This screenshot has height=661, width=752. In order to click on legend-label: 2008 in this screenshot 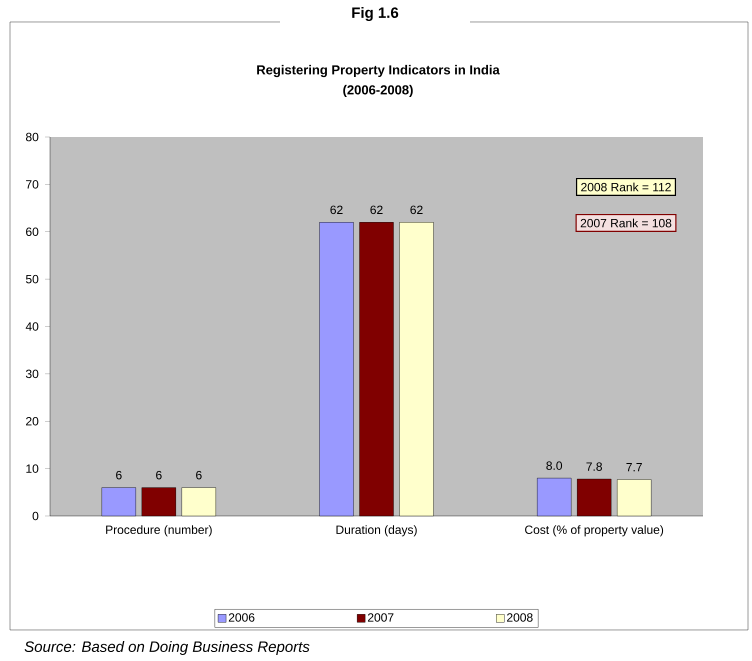, I will do `click(520, 617)`.